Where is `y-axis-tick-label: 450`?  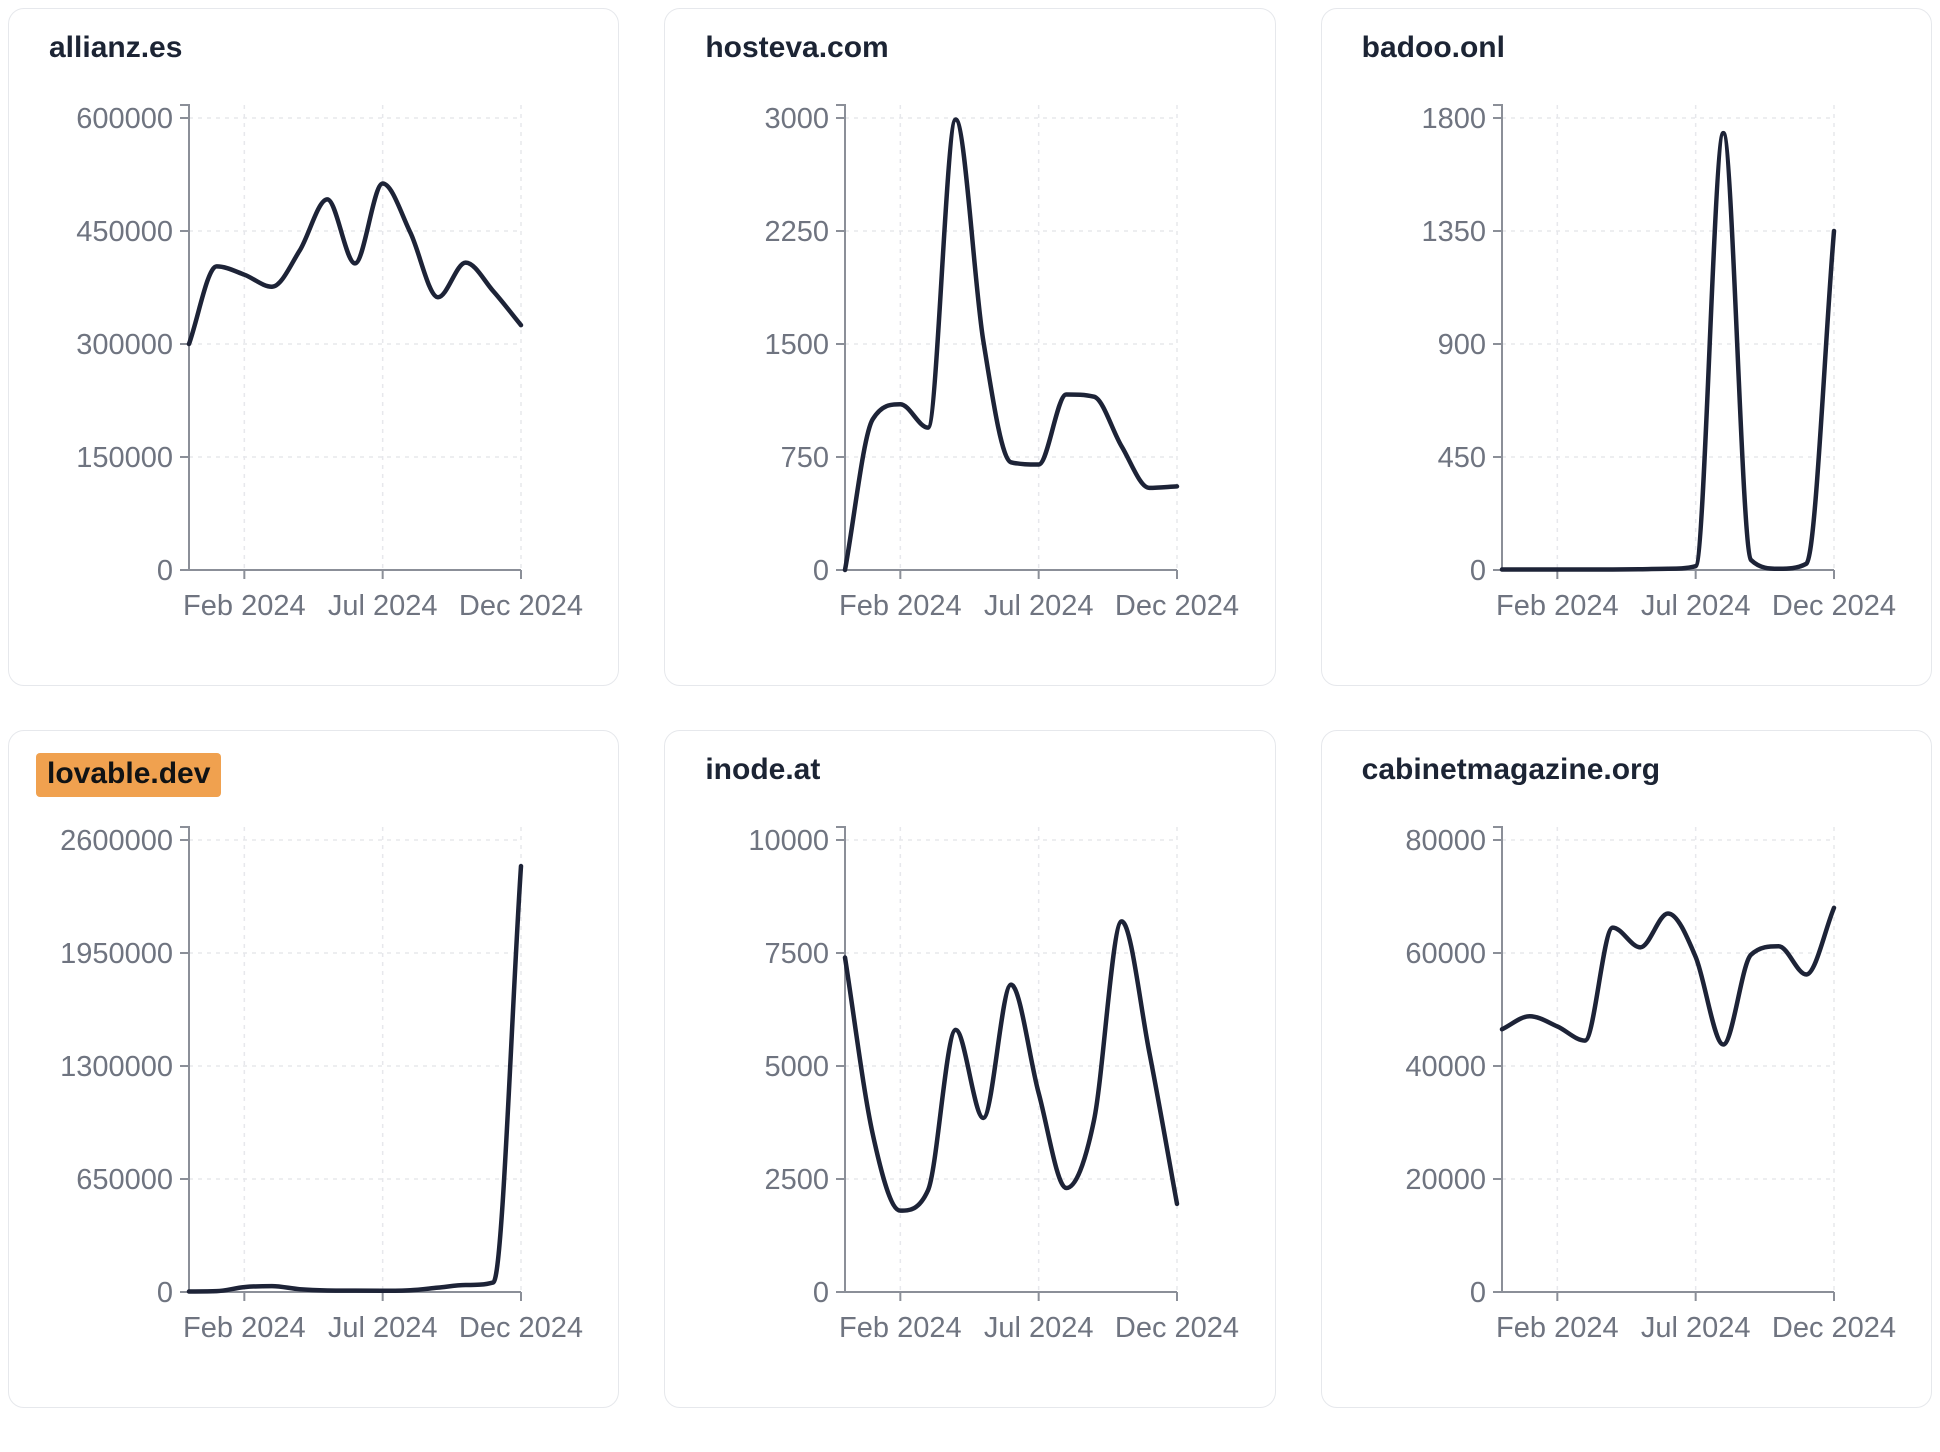 y-axis-tick-label: 450 is located at coordinates (1461, 458).